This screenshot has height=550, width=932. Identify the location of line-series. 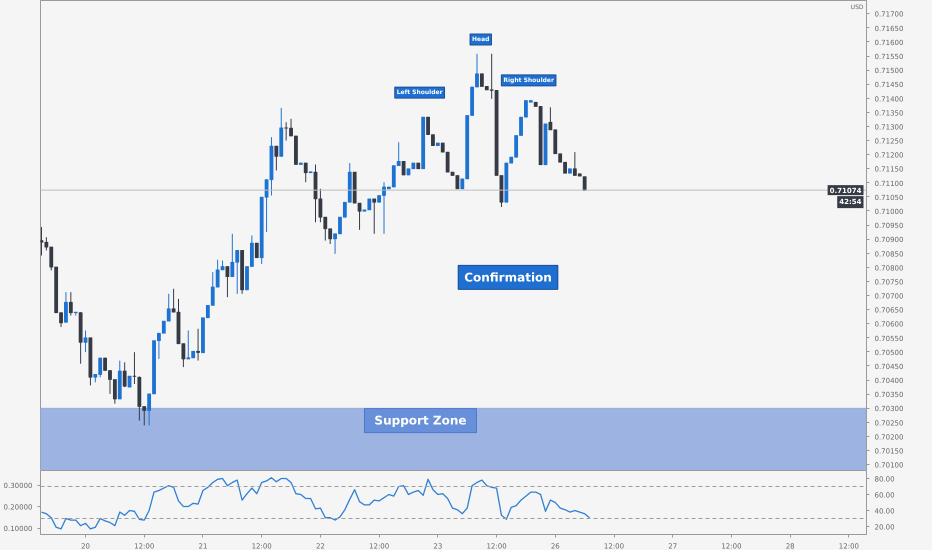
(315, 503).